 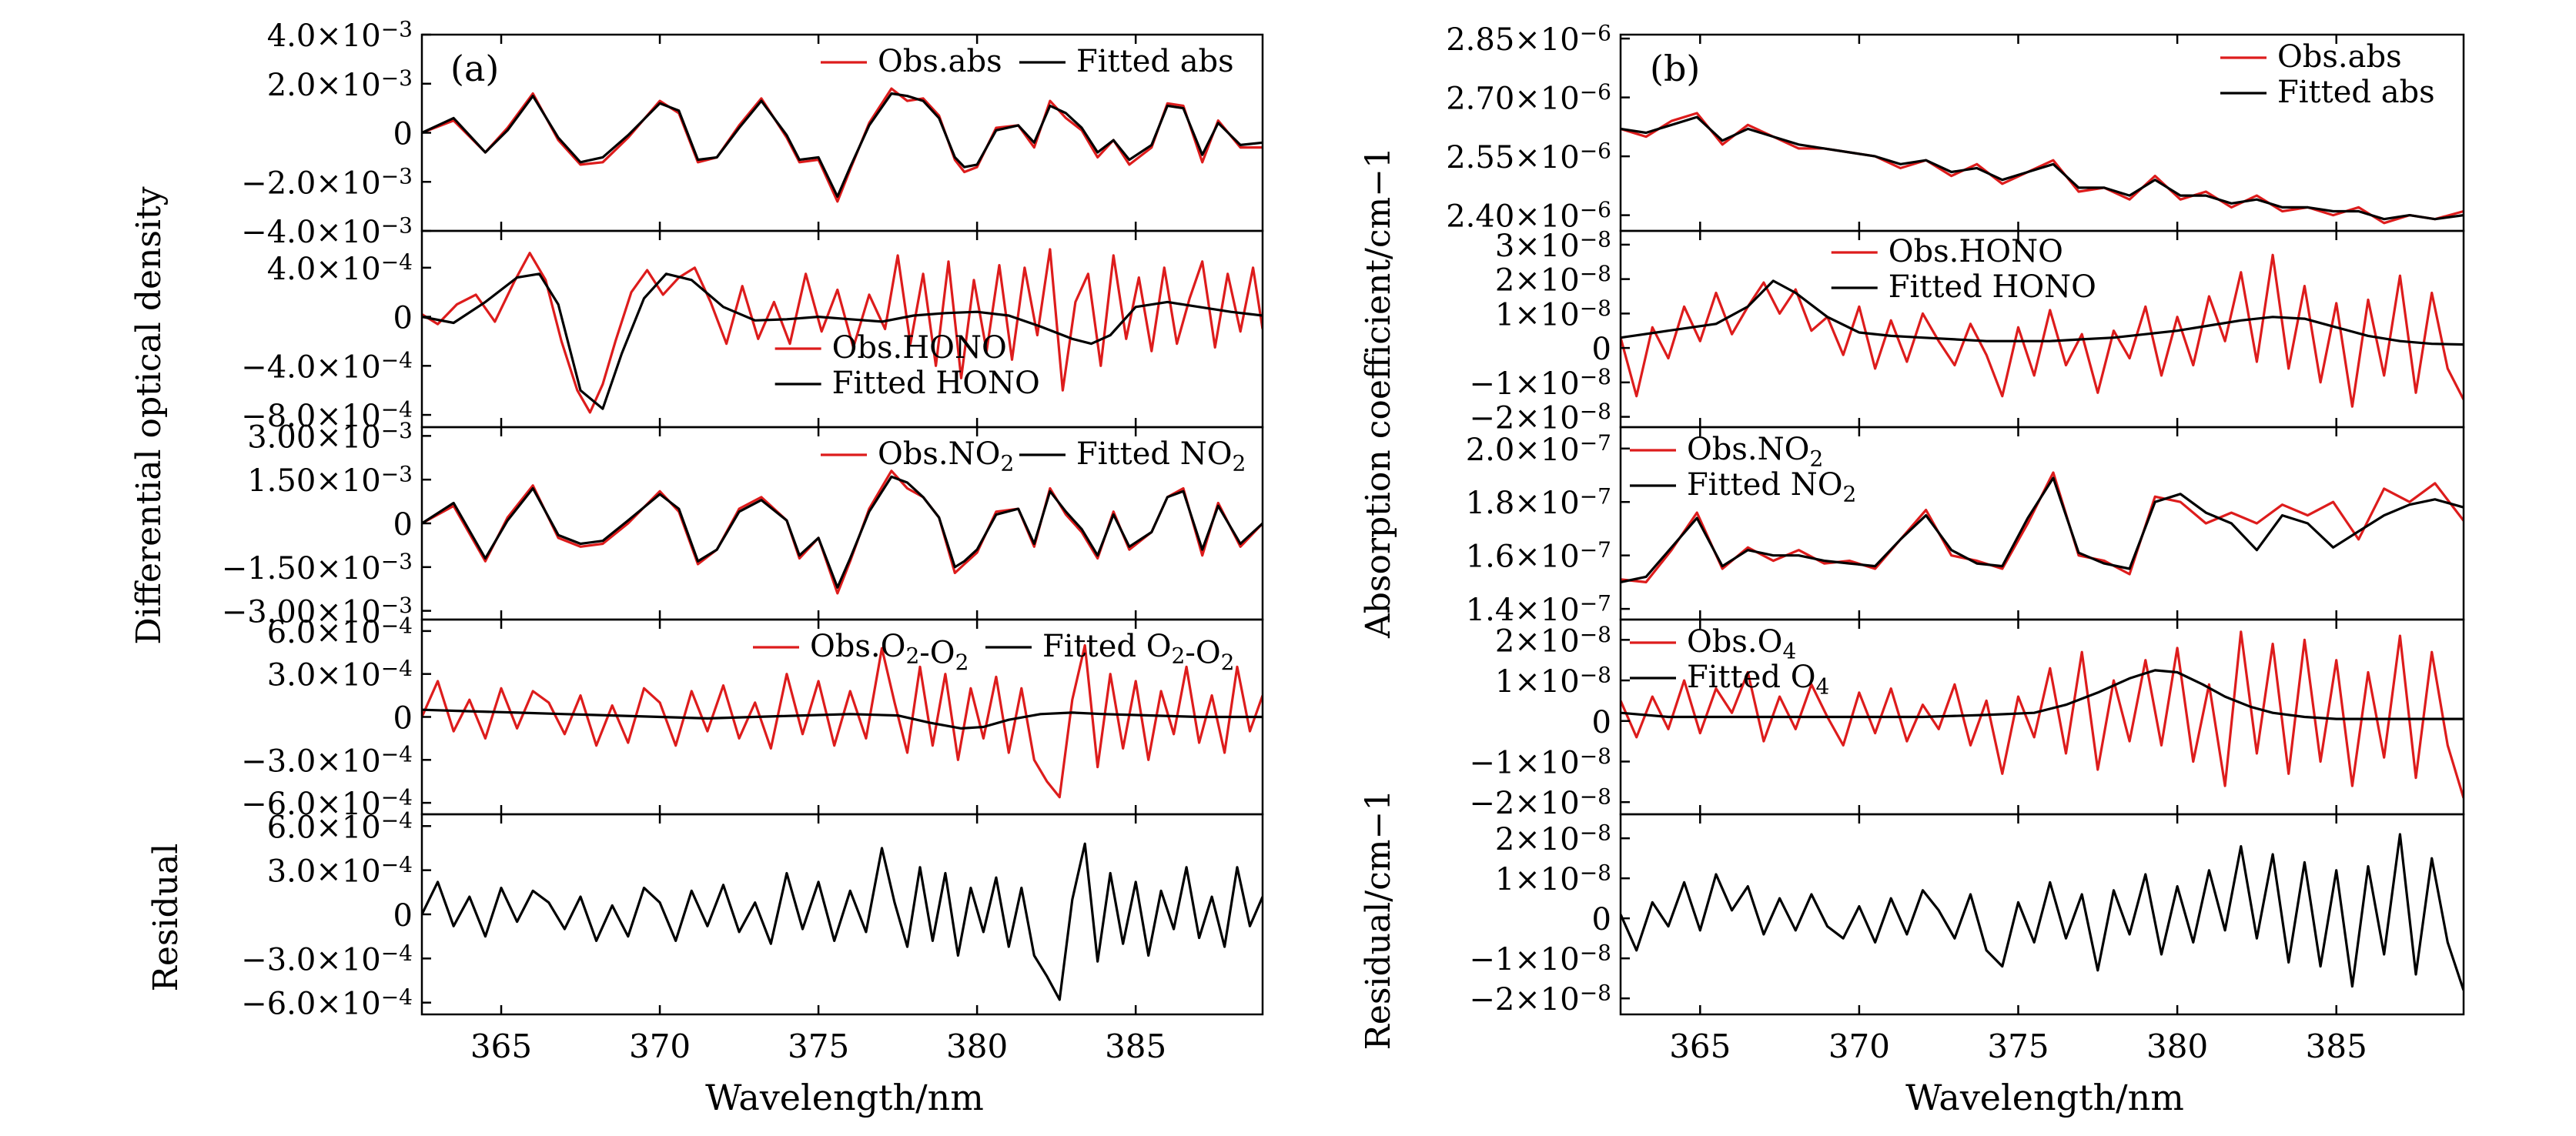 I want to click on right-ylabel-residual: Residual/cm−1, so click(x=1379, y=920).